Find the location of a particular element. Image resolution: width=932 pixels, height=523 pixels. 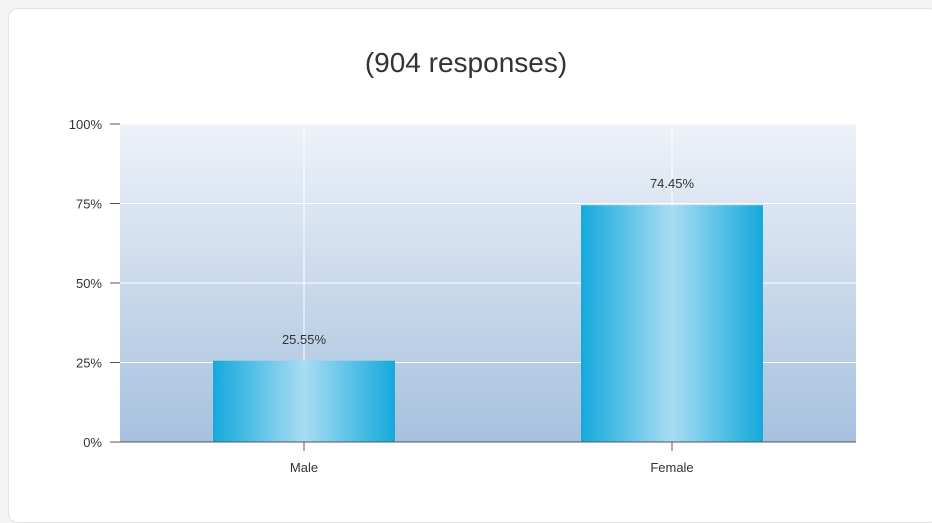

y-tick-label: 25% is located at coordinates (89, 363).